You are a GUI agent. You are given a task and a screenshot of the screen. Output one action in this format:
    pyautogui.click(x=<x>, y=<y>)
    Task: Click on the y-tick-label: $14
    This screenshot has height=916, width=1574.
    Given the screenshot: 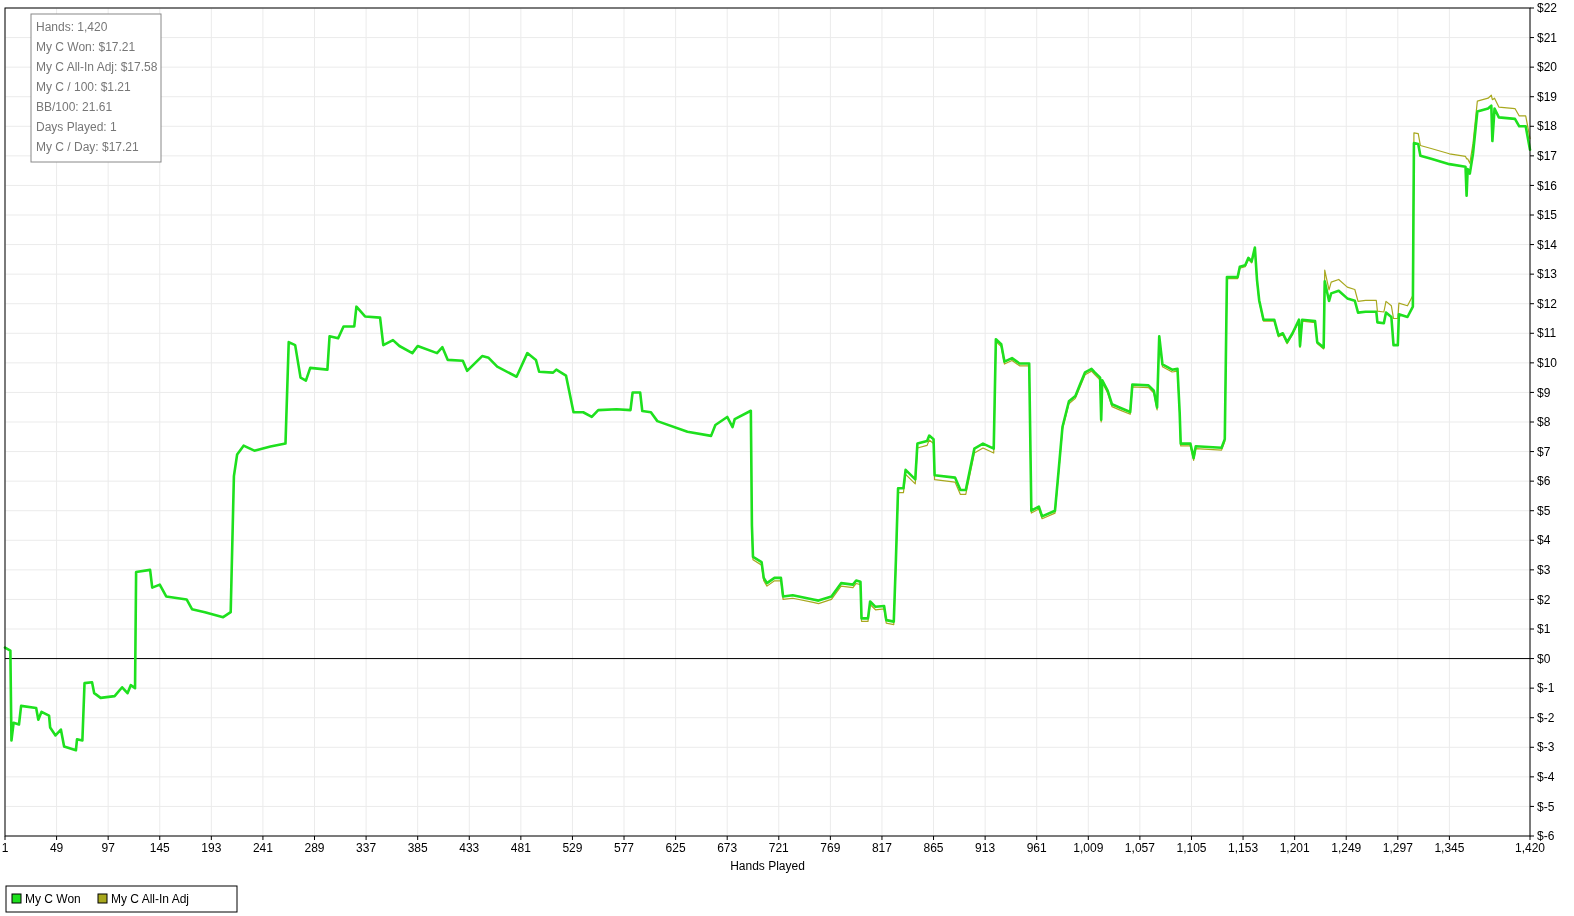 What is the action you would take?
    pyautogui.click(x=1547, y=244)
    